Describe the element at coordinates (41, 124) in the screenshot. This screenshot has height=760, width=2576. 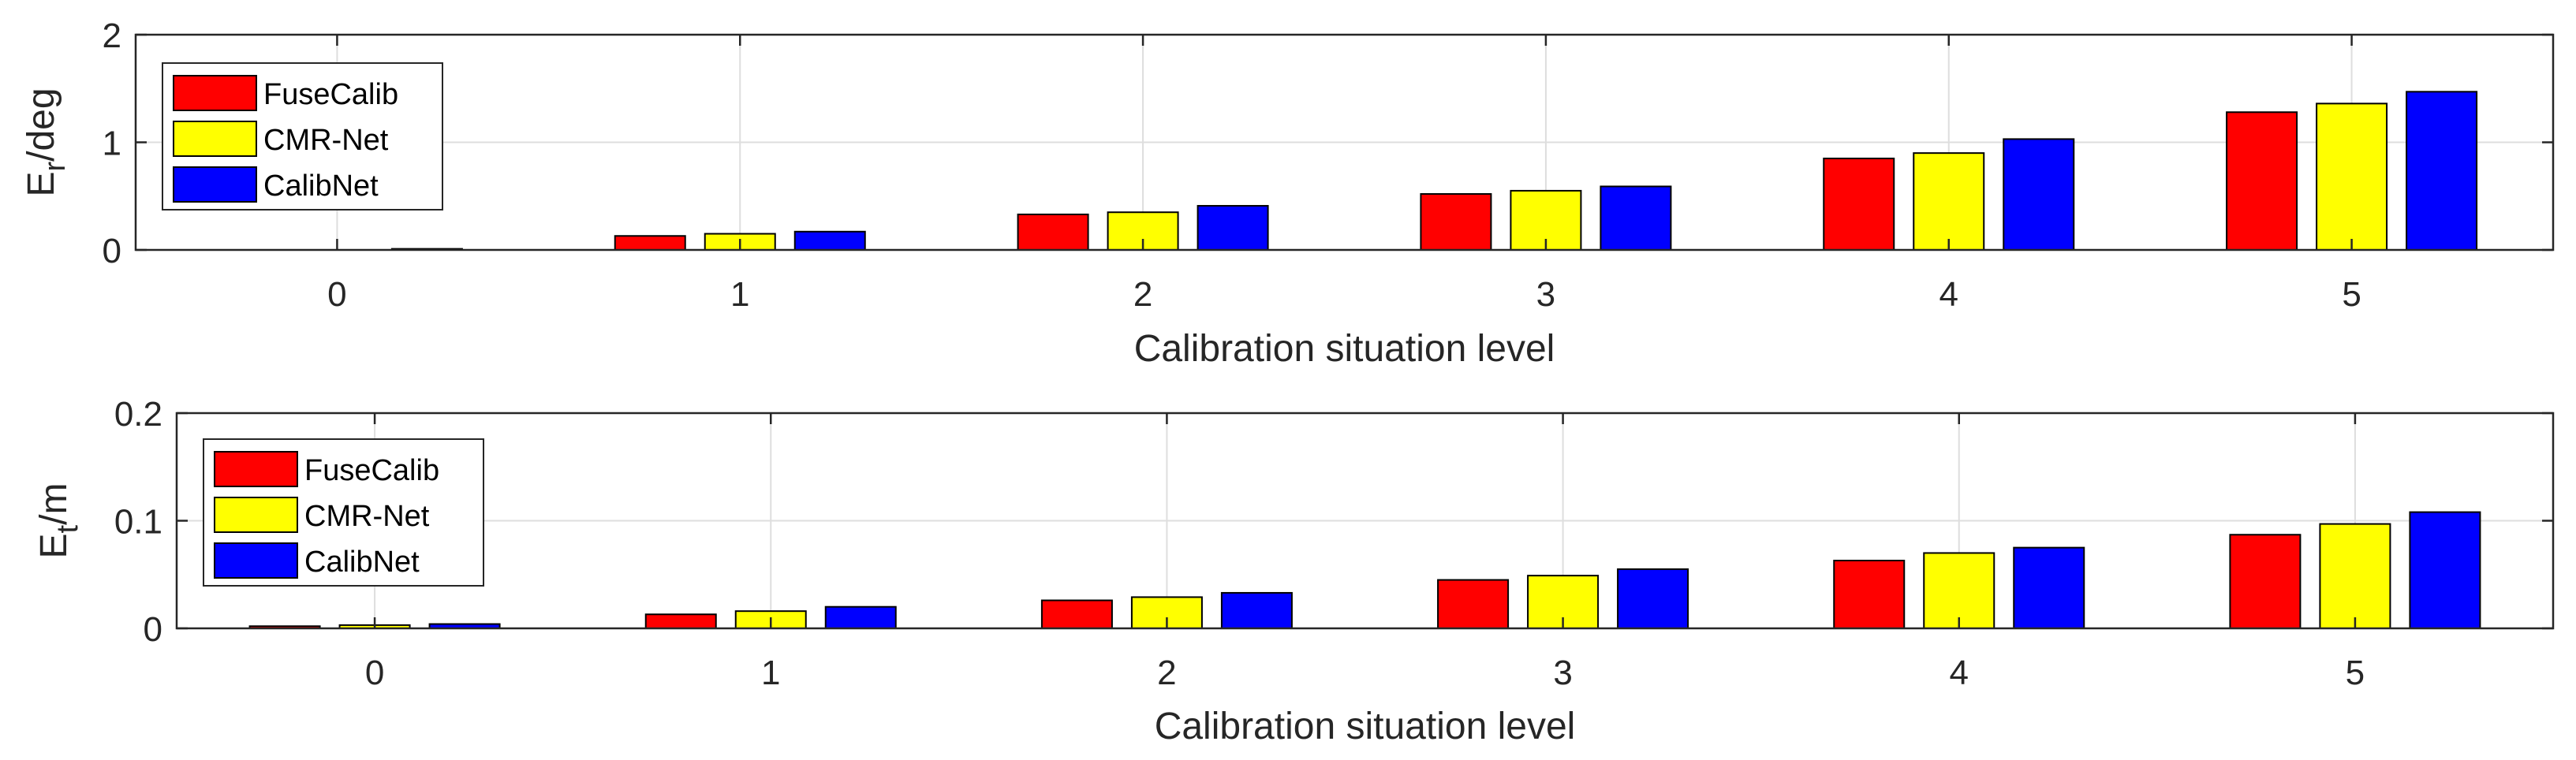
I see `y-axis-label-unit: /deg` at that location.